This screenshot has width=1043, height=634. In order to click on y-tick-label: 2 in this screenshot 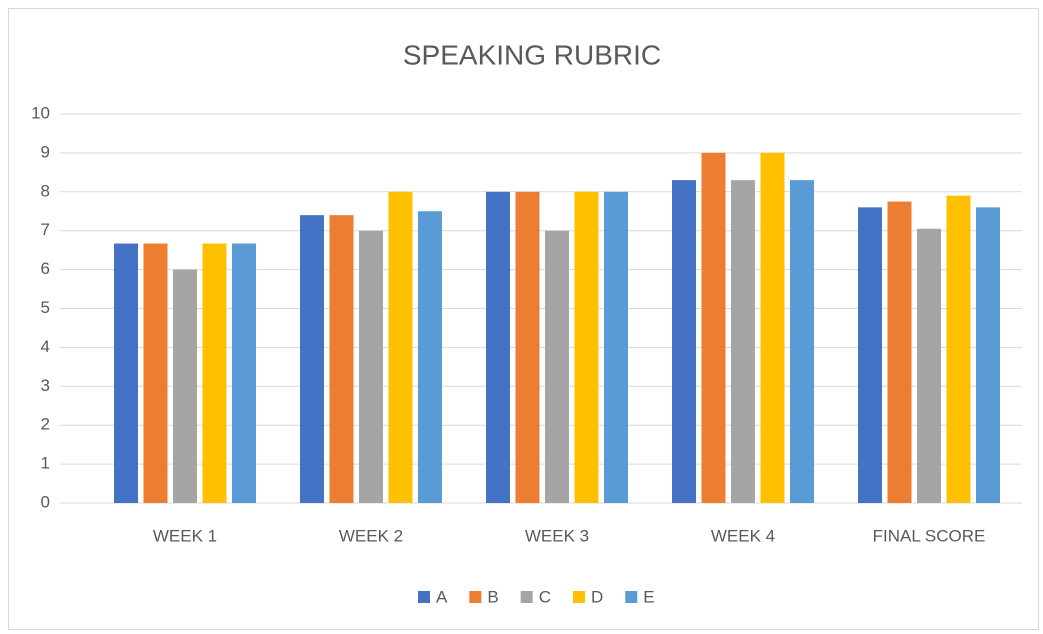, I will do `click(45, 424)`.